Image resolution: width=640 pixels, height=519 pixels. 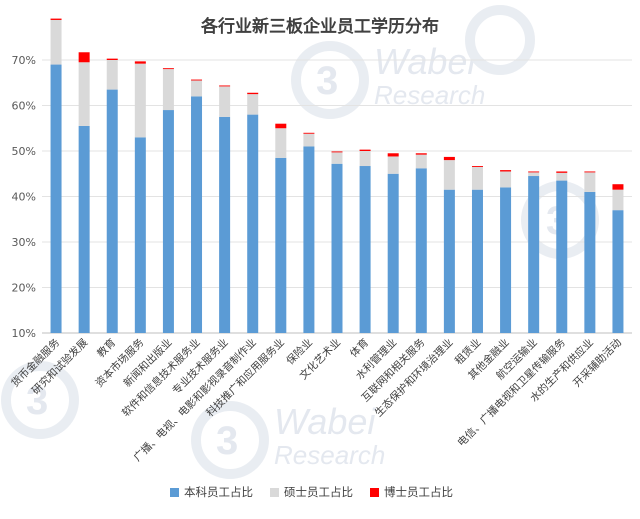 What do you see at coordinates (319, 26) in the screenshot?
I see `chart-title: 各行业新三板企业员工学历分布` at bounding box center [319, 26].